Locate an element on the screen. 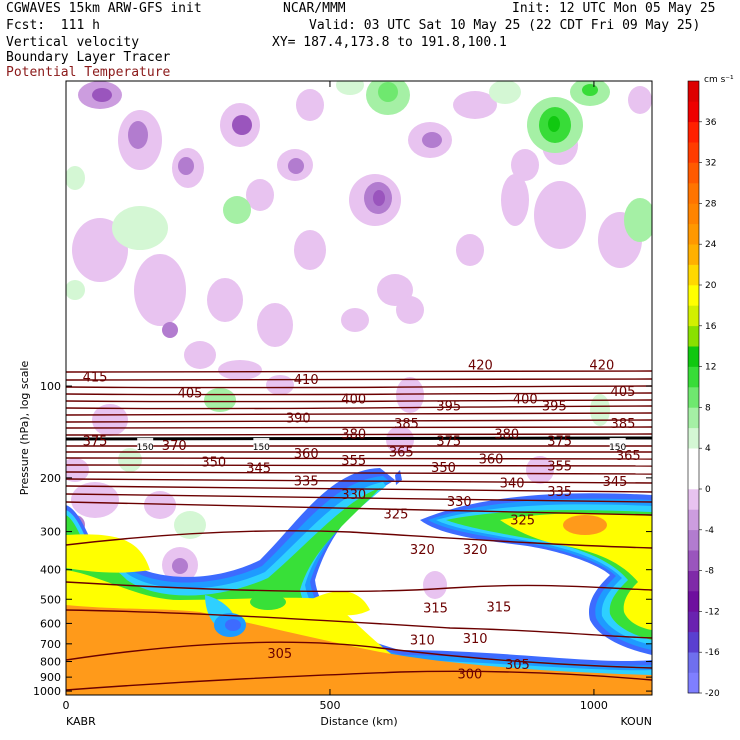 The image size is (740, 740). y-tick-label: 300 is located at coordinates (50, 532).